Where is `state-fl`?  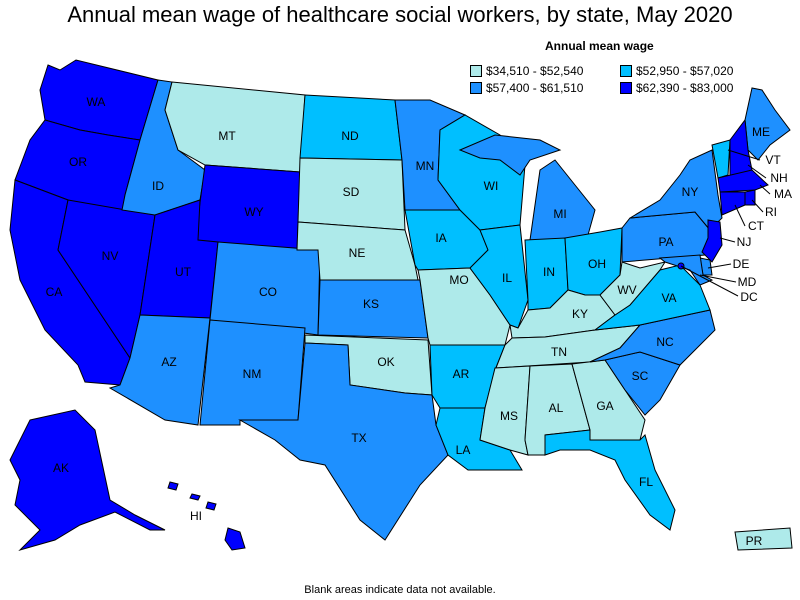
state-fl is located at coordinates (610, 480).